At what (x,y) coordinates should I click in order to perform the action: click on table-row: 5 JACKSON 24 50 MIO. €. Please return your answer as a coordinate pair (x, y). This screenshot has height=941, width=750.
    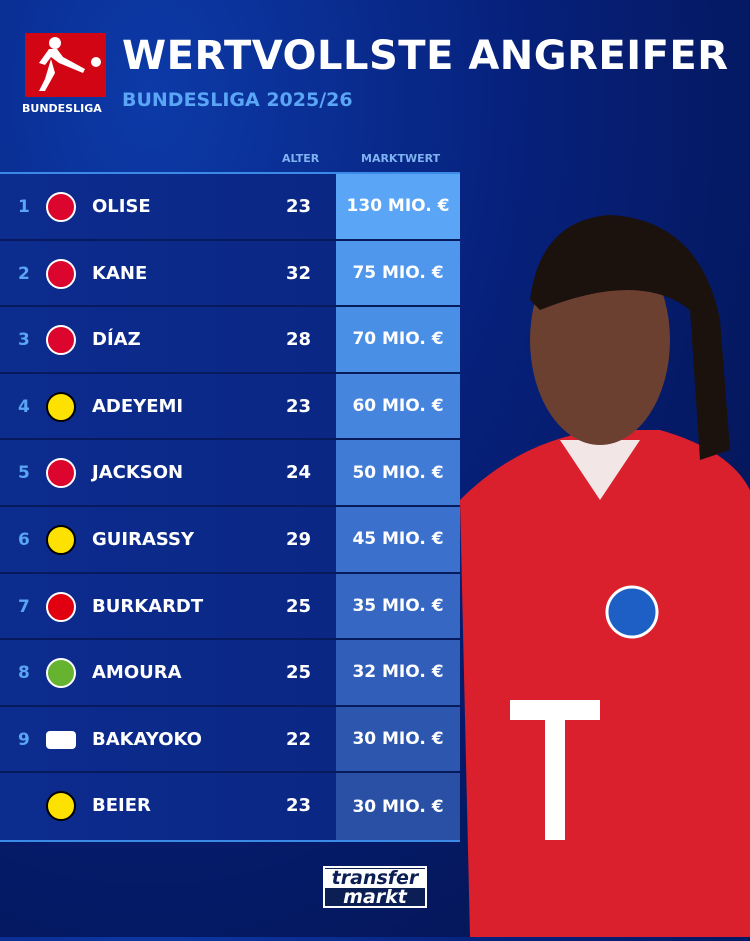
    Looking at the image, I should click on (230, 473).